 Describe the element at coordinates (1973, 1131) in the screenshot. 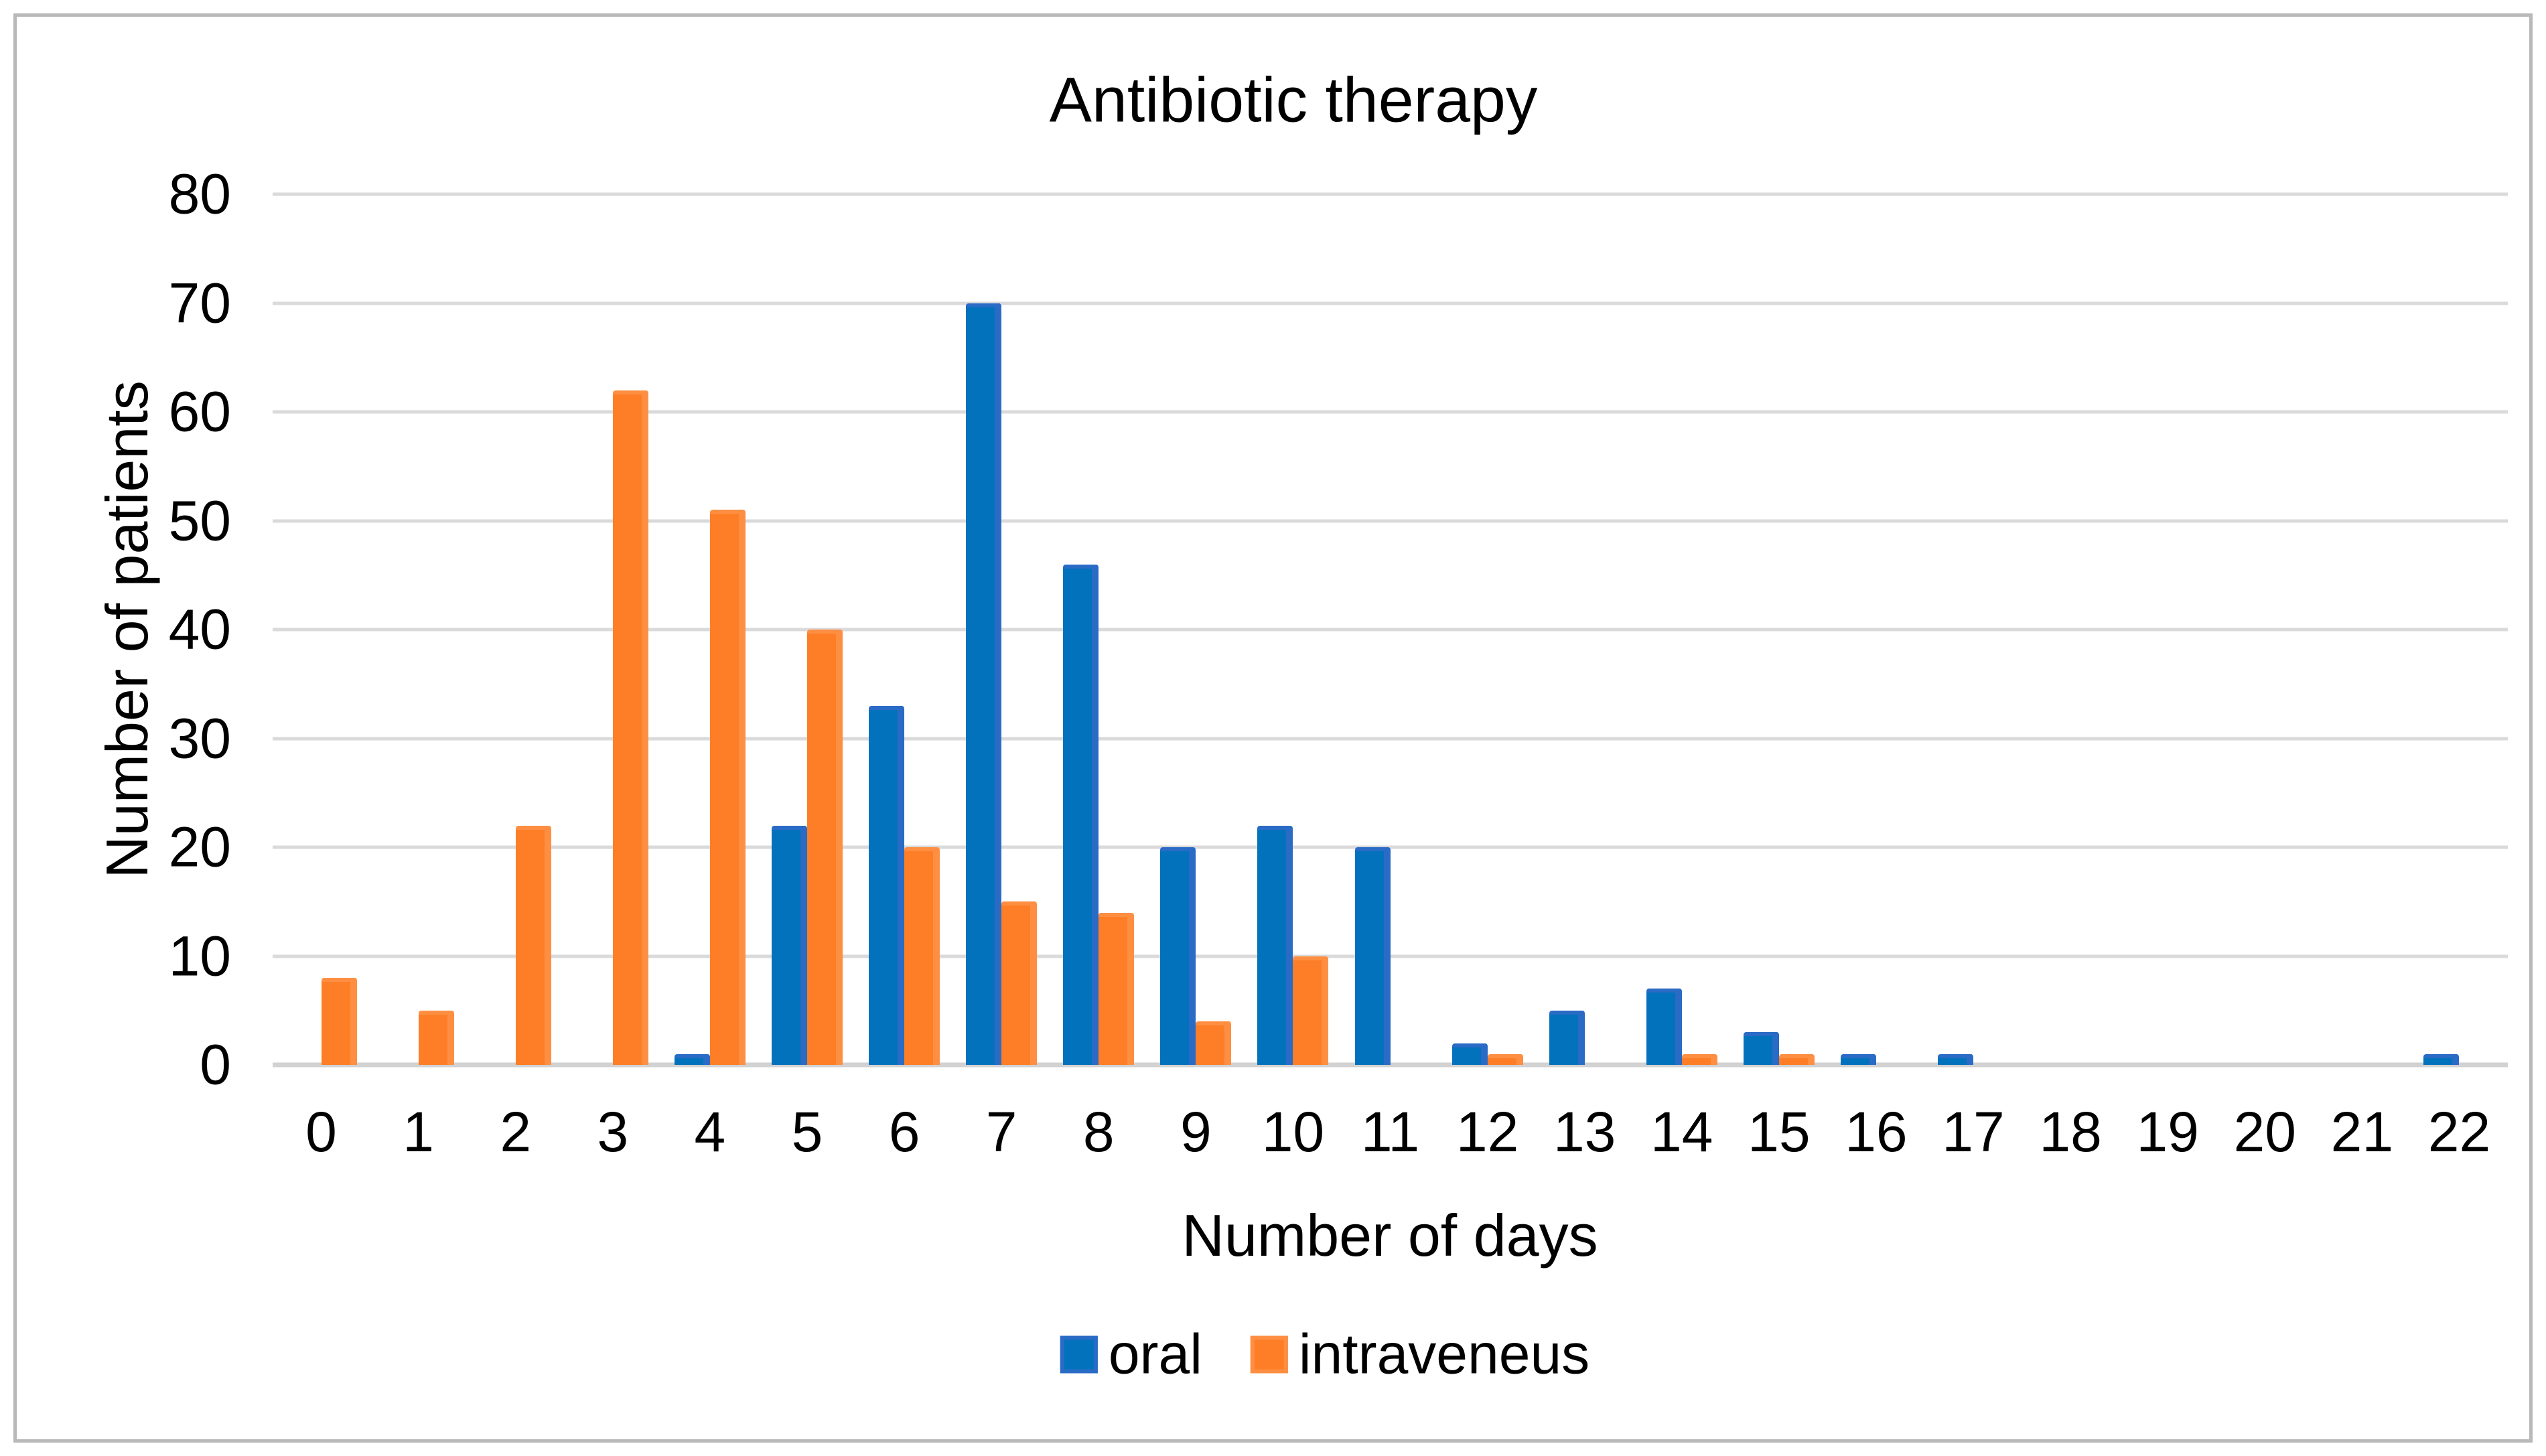

I see `x-tick-label: 17` at that location.